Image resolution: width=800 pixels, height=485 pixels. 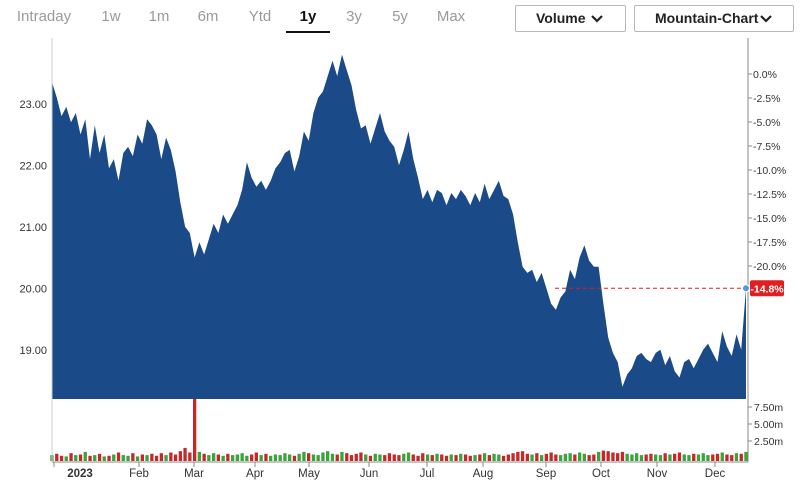 What do you see at coordinates (354, 16) in the screenshot?
I see `tab-3y: 3y` at bounding box center [354, 16].